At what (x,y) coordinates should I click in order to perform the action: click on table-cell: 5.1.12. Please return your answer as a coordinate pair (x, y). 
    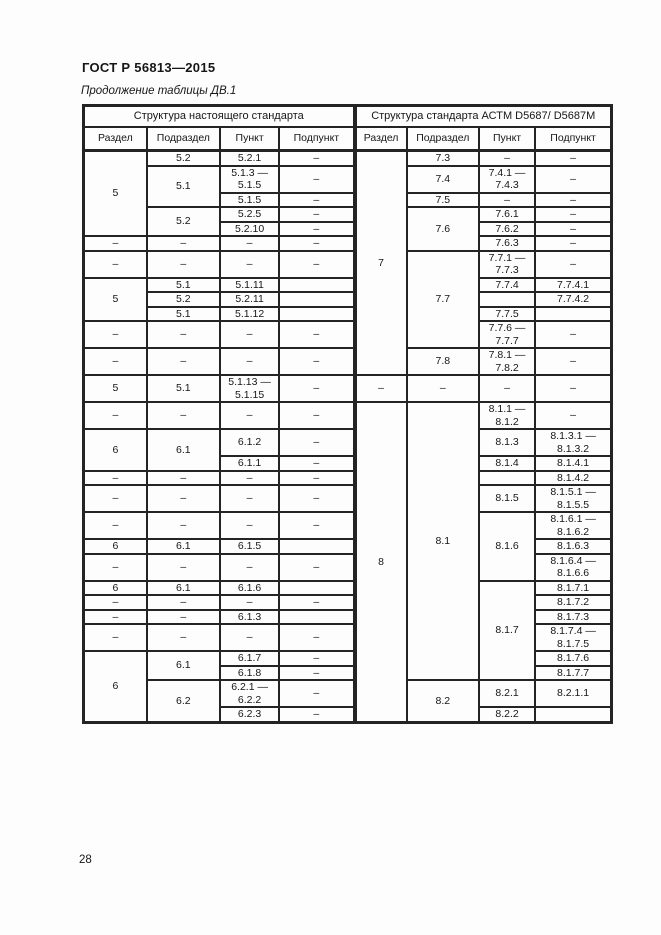
    Looking at the image, I should click on (249, 313).